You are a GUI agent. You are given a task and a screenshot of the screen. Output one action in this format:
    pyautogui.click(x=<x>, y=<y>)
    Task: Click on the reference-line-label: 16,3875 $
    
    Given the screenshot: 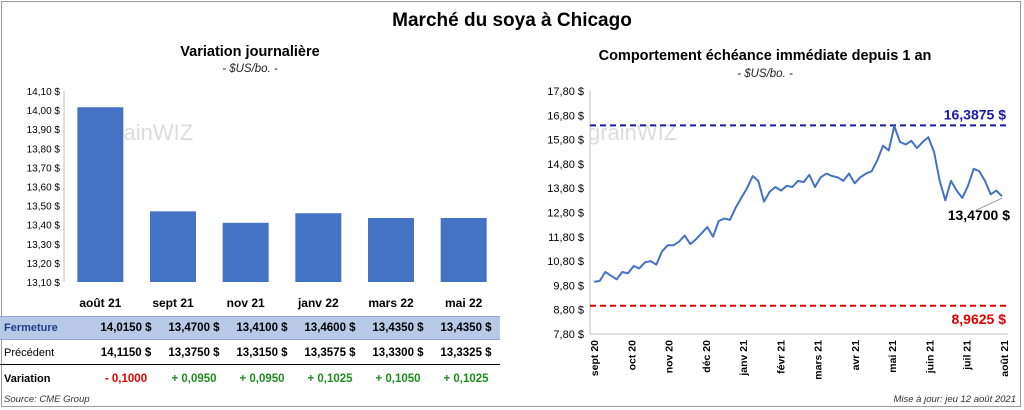 What is the action you would take?
    pyautogui.click(x=975, y=114)
    